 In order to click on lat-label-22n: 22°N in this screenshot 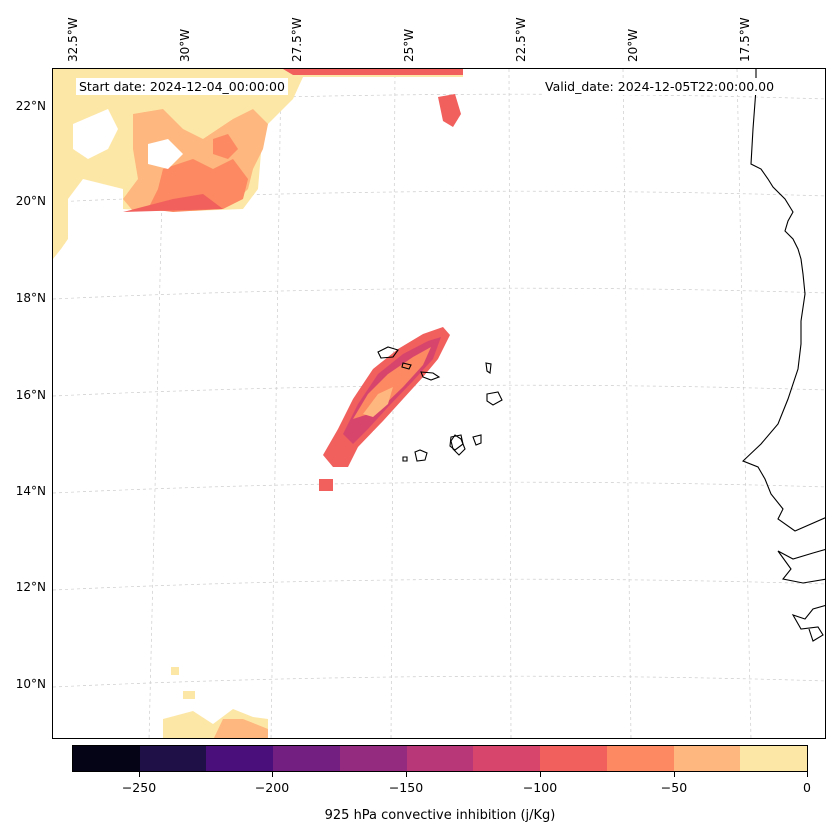, I will do `click(30, 106)`.